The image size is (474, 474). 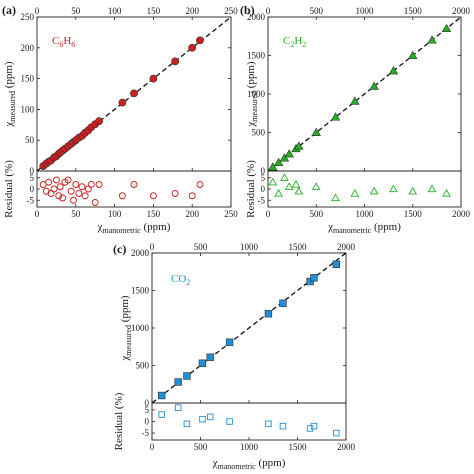 What do you see at coordinates (37, 11) in the screenshot?
I see `x-tick-label-top: 0` at bounding box center [37, 11].